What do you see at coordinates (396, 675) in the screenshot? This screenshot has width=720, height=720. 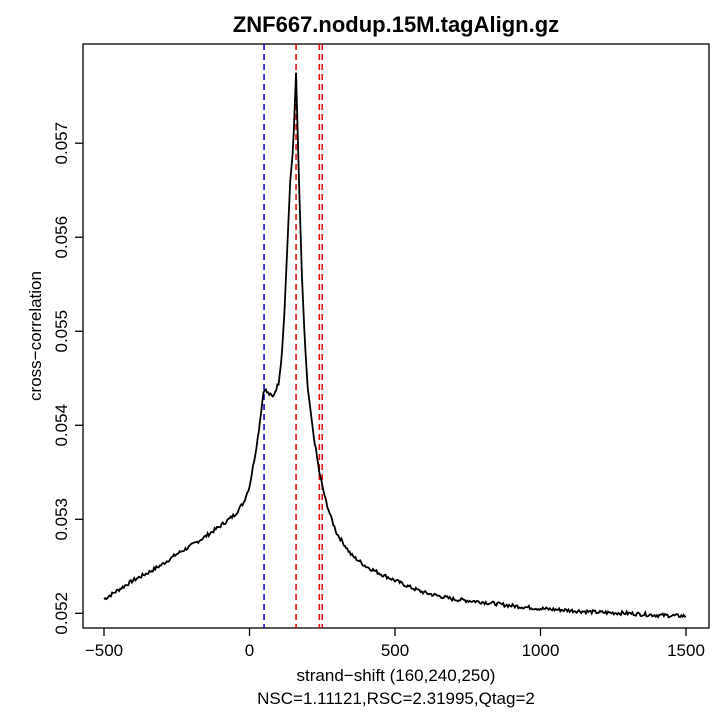 I see `x-axis-label: strand−shift (160,240,250)` at bounding box center [396, 675].